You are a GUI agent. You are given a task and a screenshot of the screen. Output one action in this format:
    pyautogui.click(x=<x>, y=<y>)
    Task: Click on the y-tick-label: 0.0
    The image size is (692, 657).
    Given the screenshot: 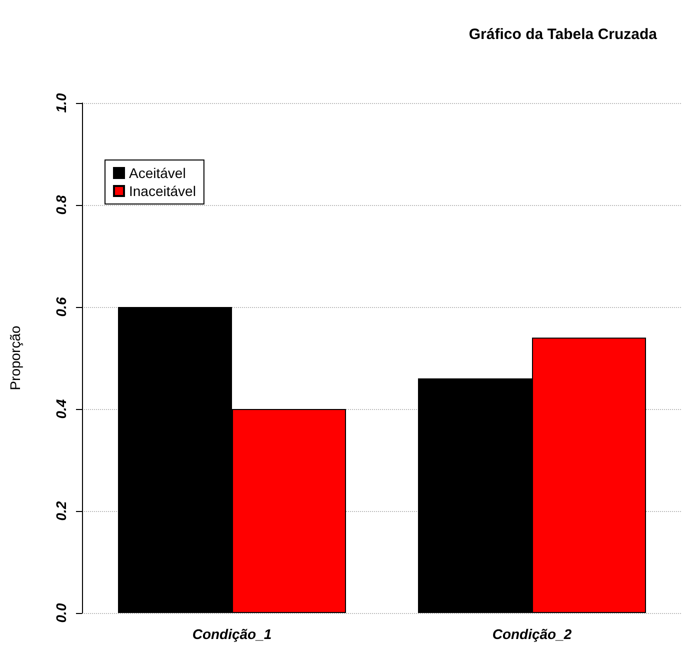 What is the action you would take?
    pyautogui.click(x=61, y=613)
    